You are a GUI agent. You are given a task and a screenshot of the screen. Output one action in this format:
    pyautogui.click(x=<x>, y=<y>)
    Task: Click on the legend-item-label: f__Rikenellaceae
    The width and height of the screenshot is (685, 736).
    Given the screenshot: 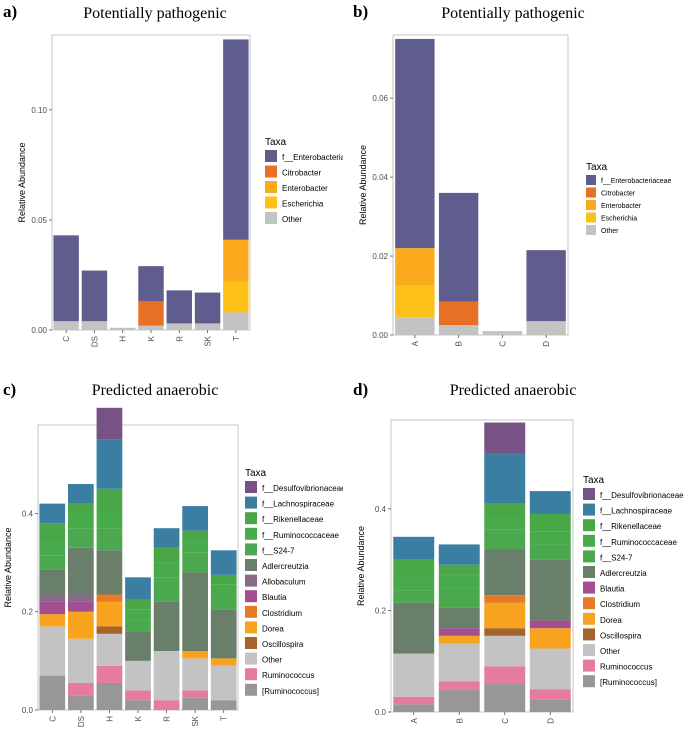 What is the action you would take?
    pyautogui.click(x=293, y=519)
    